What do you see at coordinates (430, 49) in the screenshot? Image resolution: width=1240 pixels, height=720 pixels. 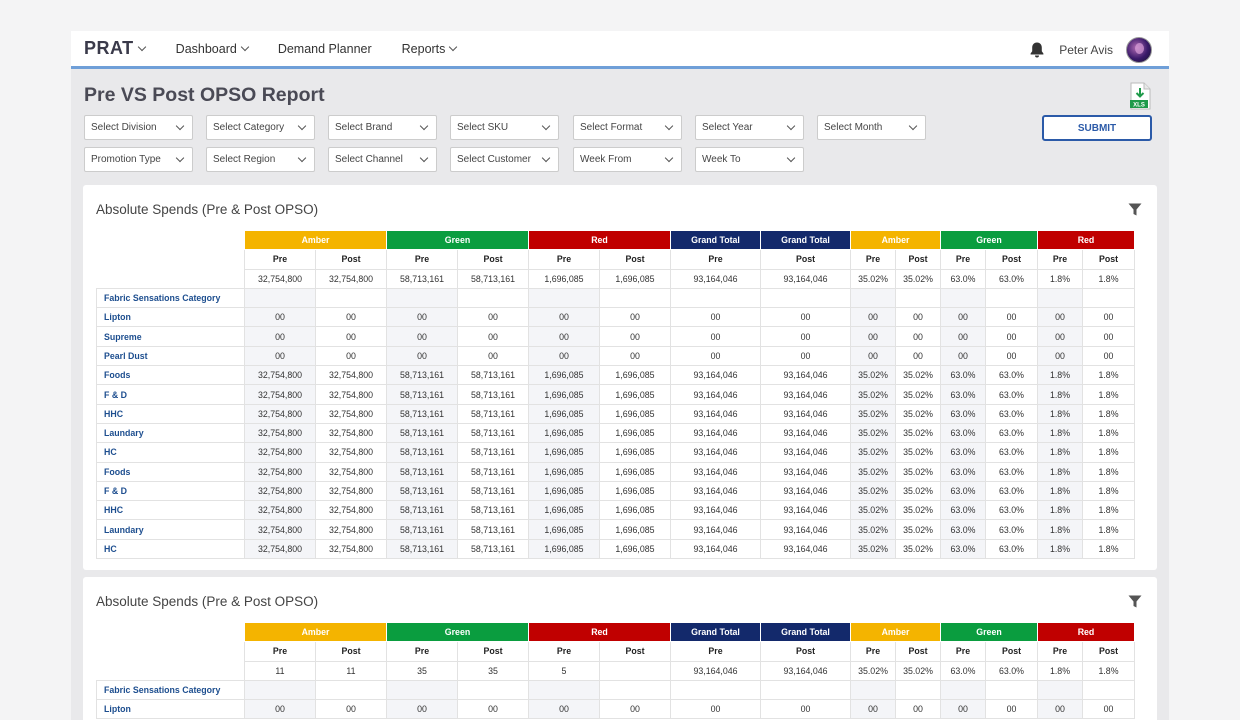 I see `nav-reports: Reports` at bounding box center [430, 49].